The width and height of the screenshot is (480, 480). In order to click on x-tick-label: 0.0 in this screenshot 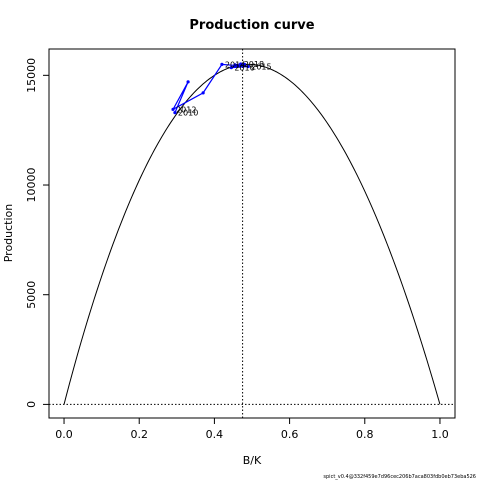, I will do `click(64, 434)`.